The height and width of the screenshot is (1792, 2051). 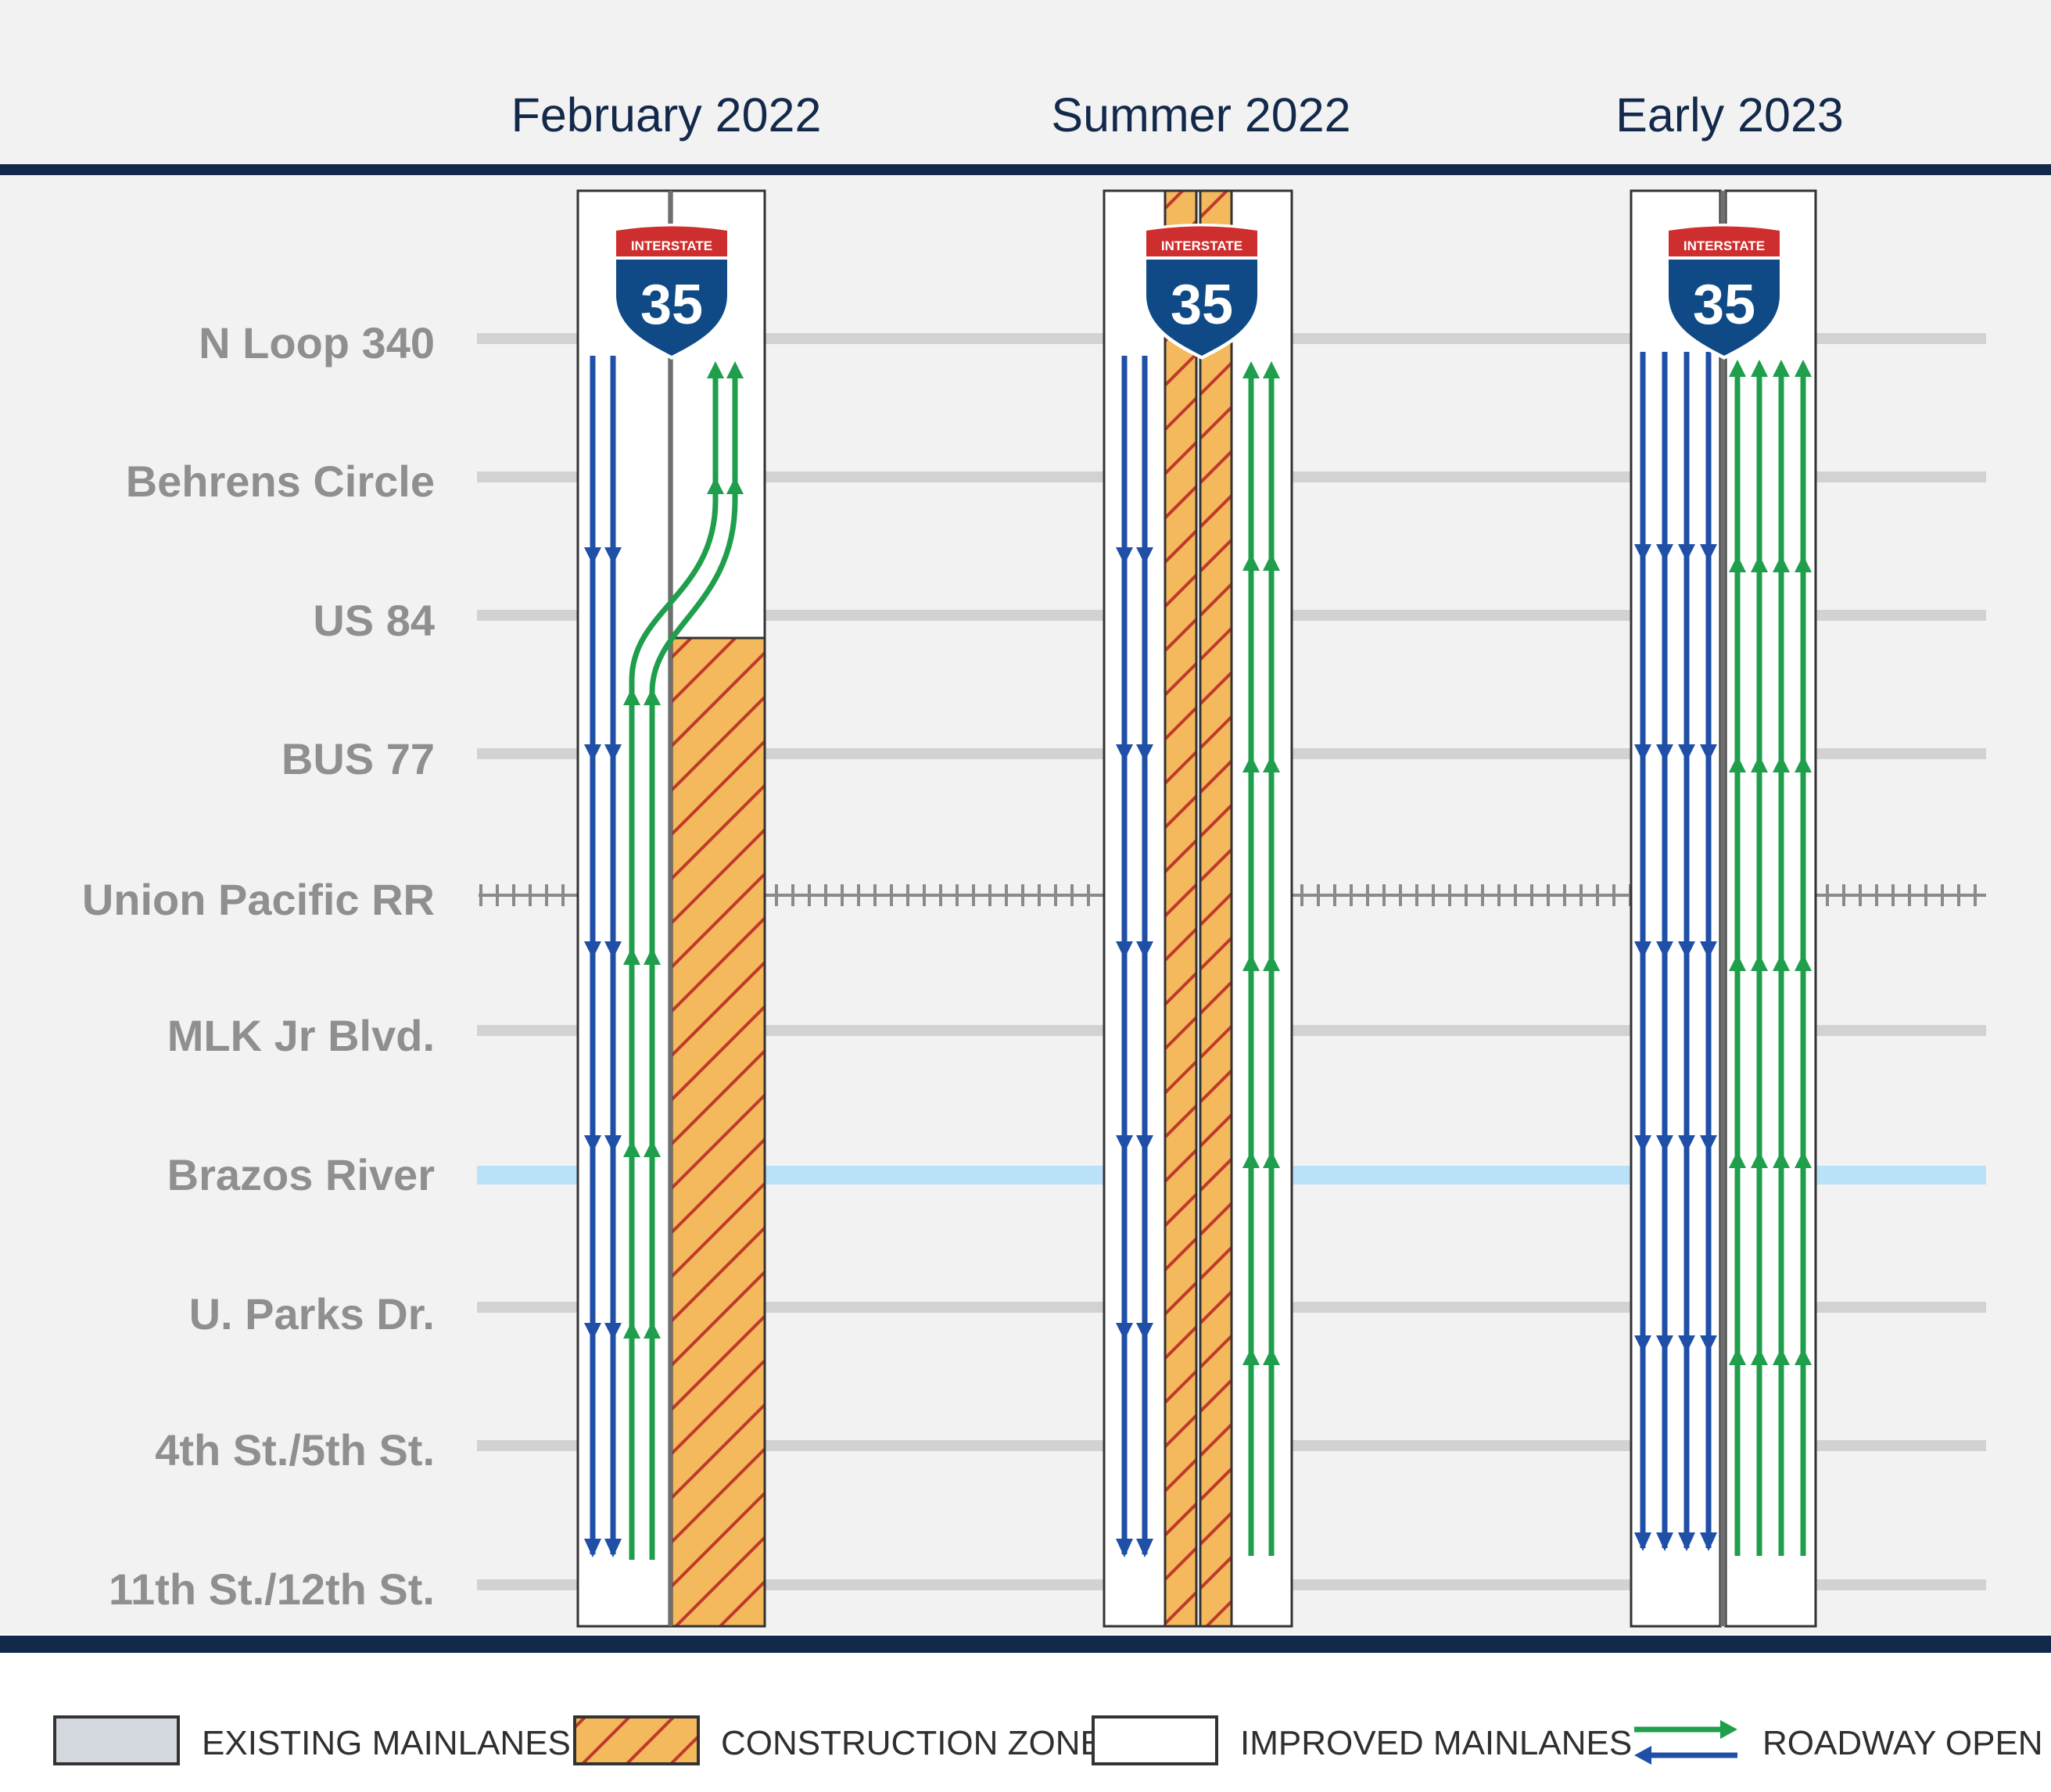 I want to click on legend-construction-zone: CONSTRUCTION ZONE, so click(x=838, y=1740).